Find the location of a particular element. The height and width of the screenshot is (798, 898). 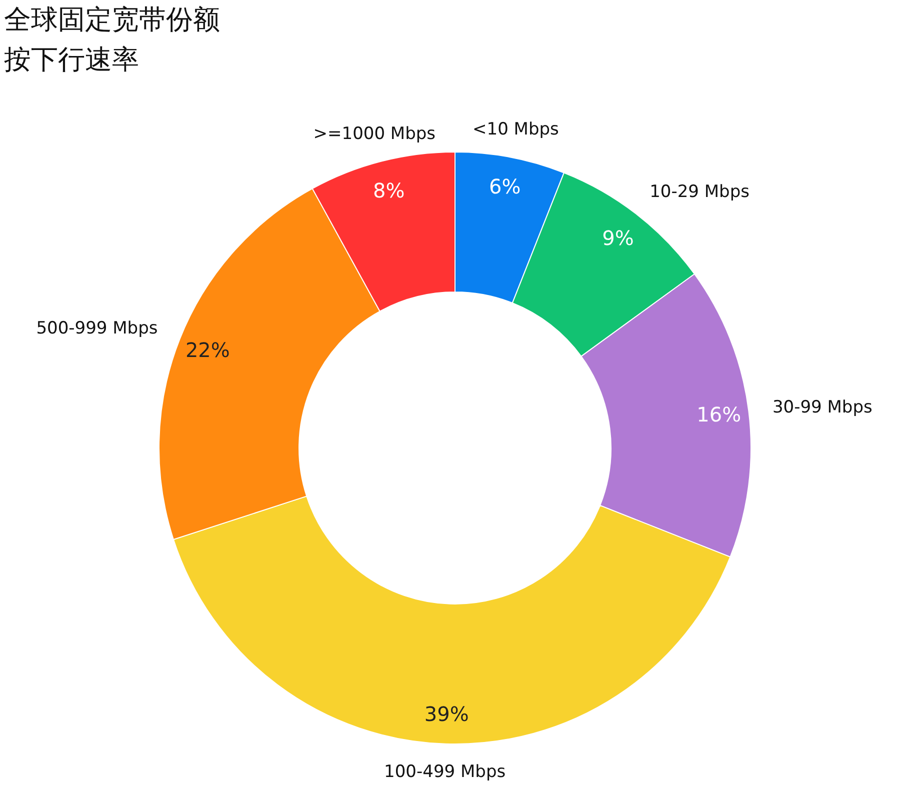

data-label: 8% is located at coordinates (388, 190).